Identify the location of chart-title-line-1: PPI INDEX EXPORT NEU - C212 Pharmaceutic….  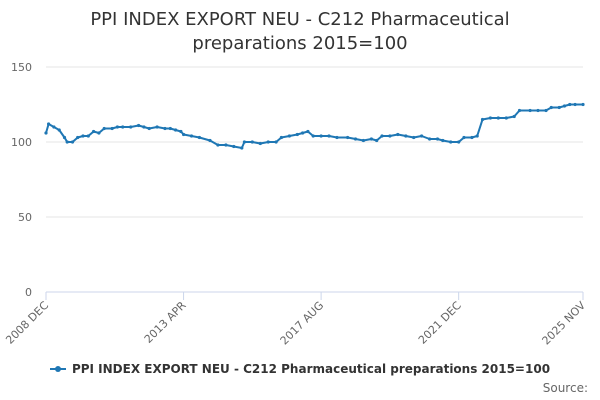
(300, 19).